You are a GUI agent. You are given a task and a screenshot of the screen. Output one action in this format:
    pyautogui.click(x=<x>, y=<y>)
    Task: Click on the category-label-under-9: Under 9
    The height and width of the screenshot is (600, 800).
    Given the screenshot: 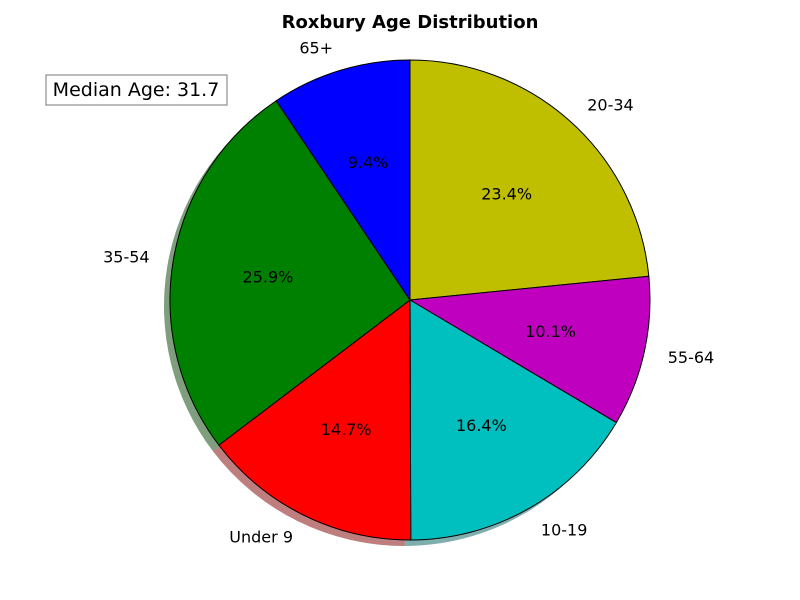 What is the action you would take?
    pyautogui.click(x=261, y=537)
    